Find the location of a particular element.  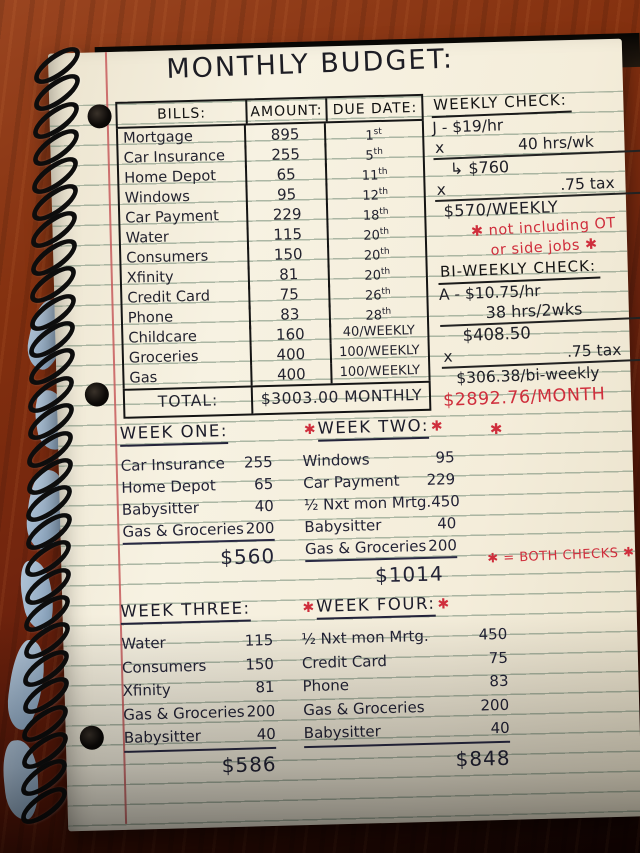

week-two-heading: WEEK TWO: is located at coordinates (373, 428).